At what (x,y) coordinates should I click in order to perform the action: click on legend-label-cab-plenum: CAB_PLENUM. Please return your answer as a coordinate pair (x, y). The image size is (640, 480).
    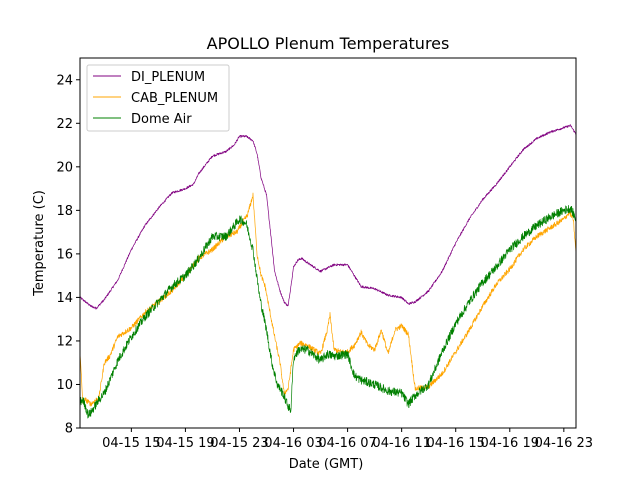
    Looking at the image, I should click on (174, 98).